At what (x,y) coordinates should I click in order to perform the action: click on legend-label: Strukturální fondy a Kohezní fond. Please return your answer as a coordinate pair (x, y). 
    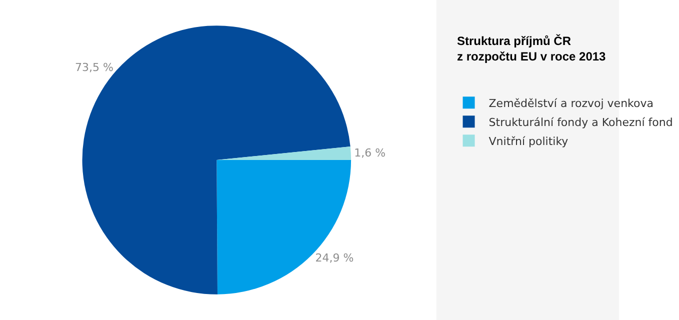
    Looking at the image, I should click on (580, 122).